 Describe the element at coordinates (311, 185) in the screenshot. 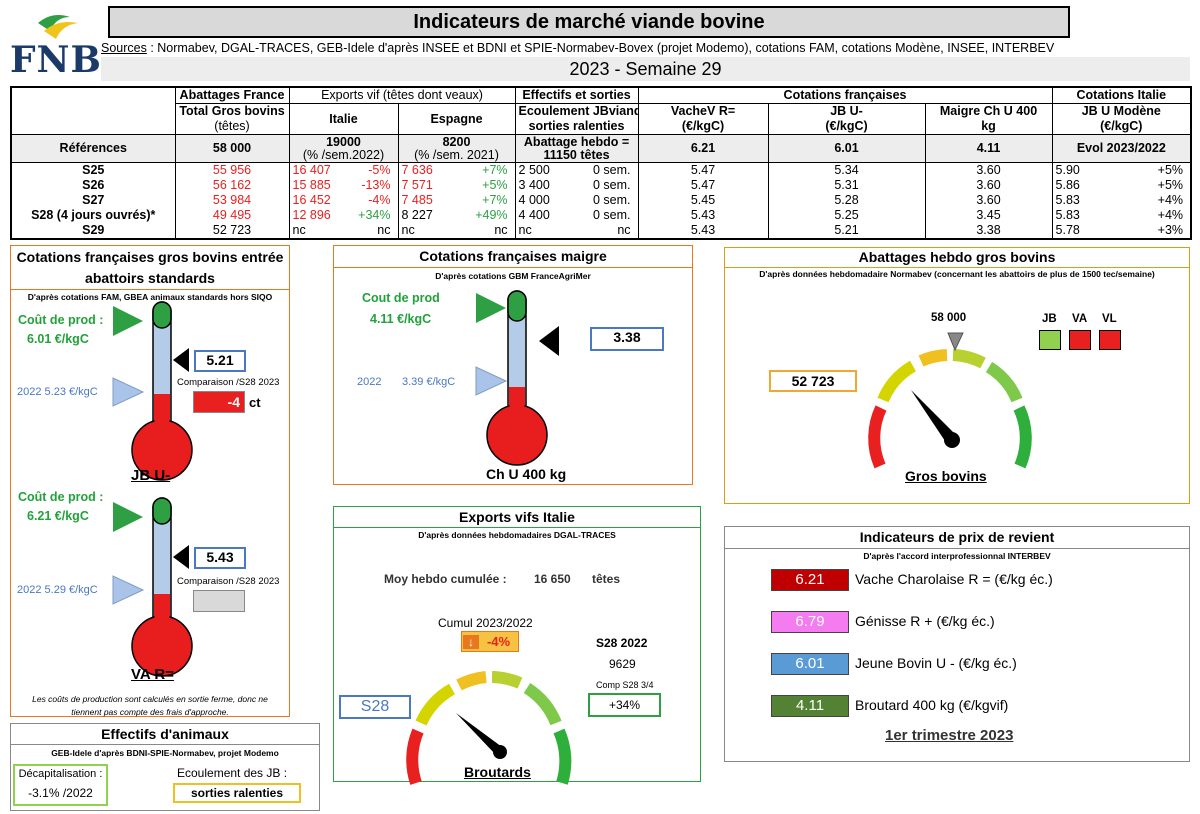

I see `cell-it: 15 885` at that location.